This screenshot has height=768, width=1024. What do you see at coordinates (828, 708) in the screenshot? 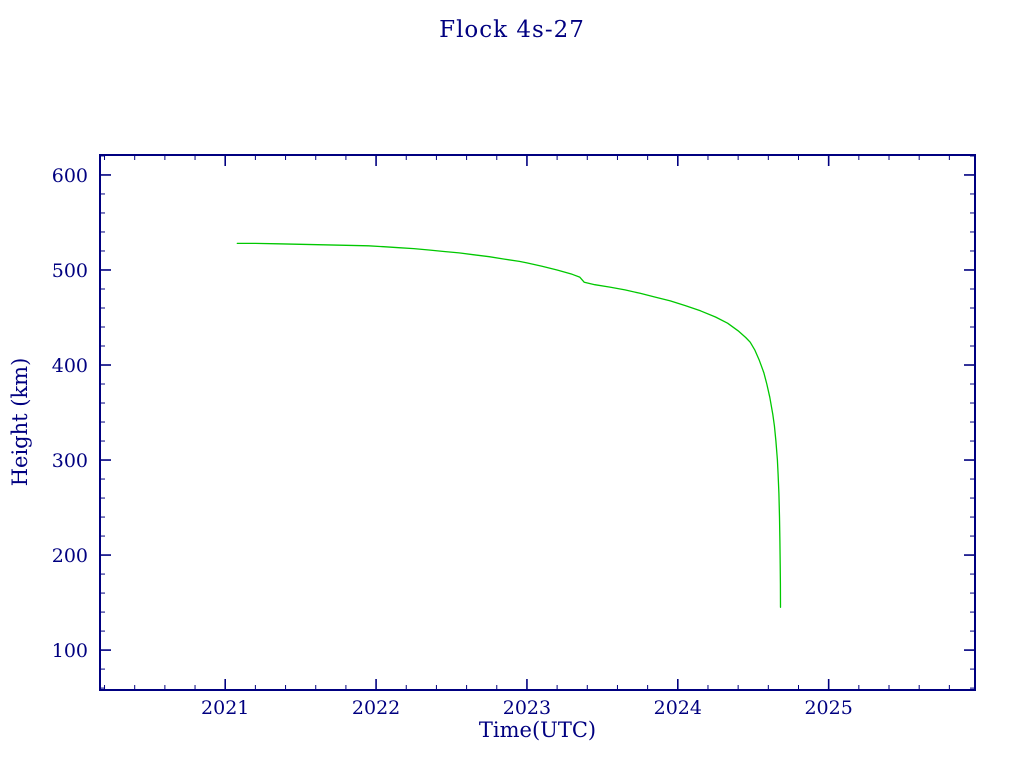
I see `x-tick-label: 2025` at bounding box center [828, 708].